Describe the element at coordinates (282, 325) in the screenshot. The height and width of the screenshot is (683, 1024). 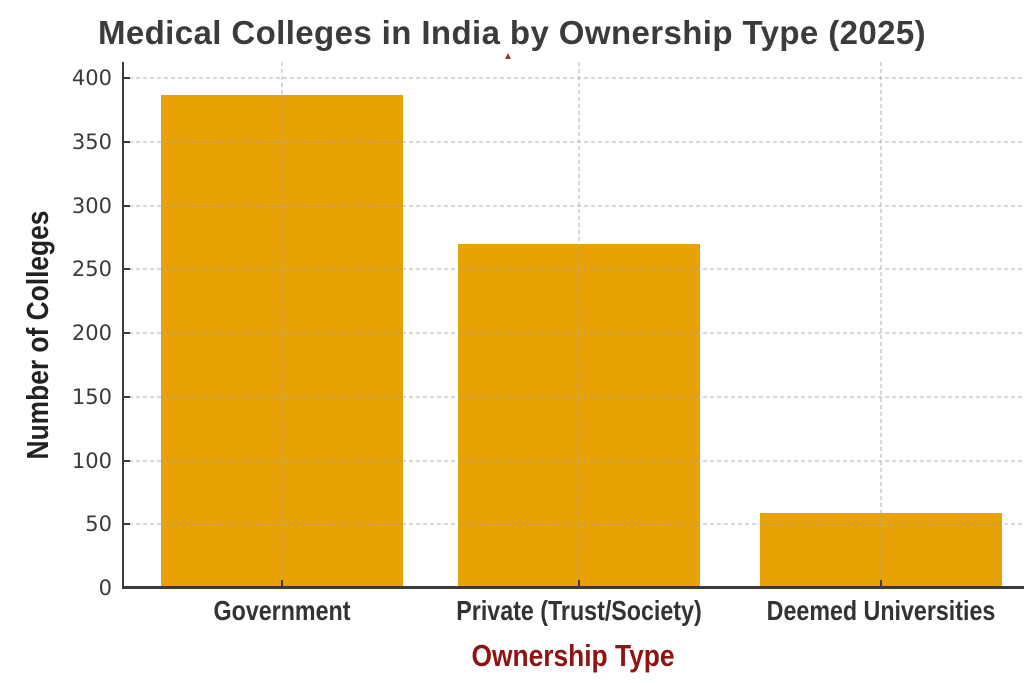
I see `v-gridline-government` at that location.